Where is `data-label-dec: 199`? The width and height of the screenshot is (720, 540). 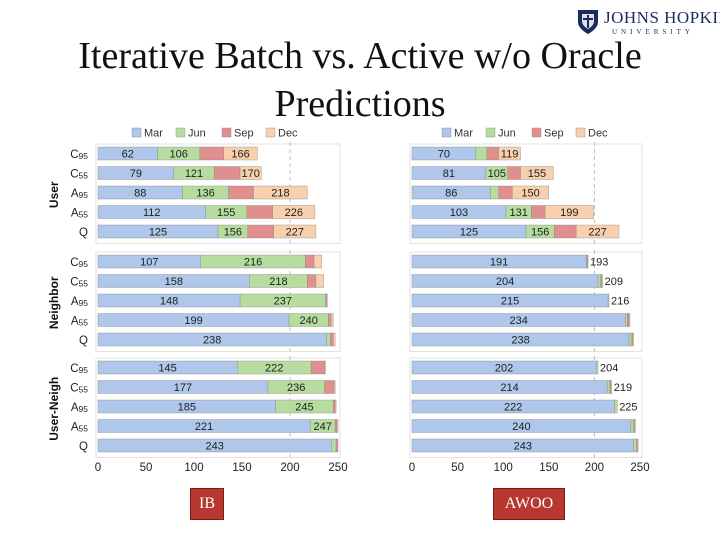 data-label-dec: 199 is located at coordinates (569, 213).